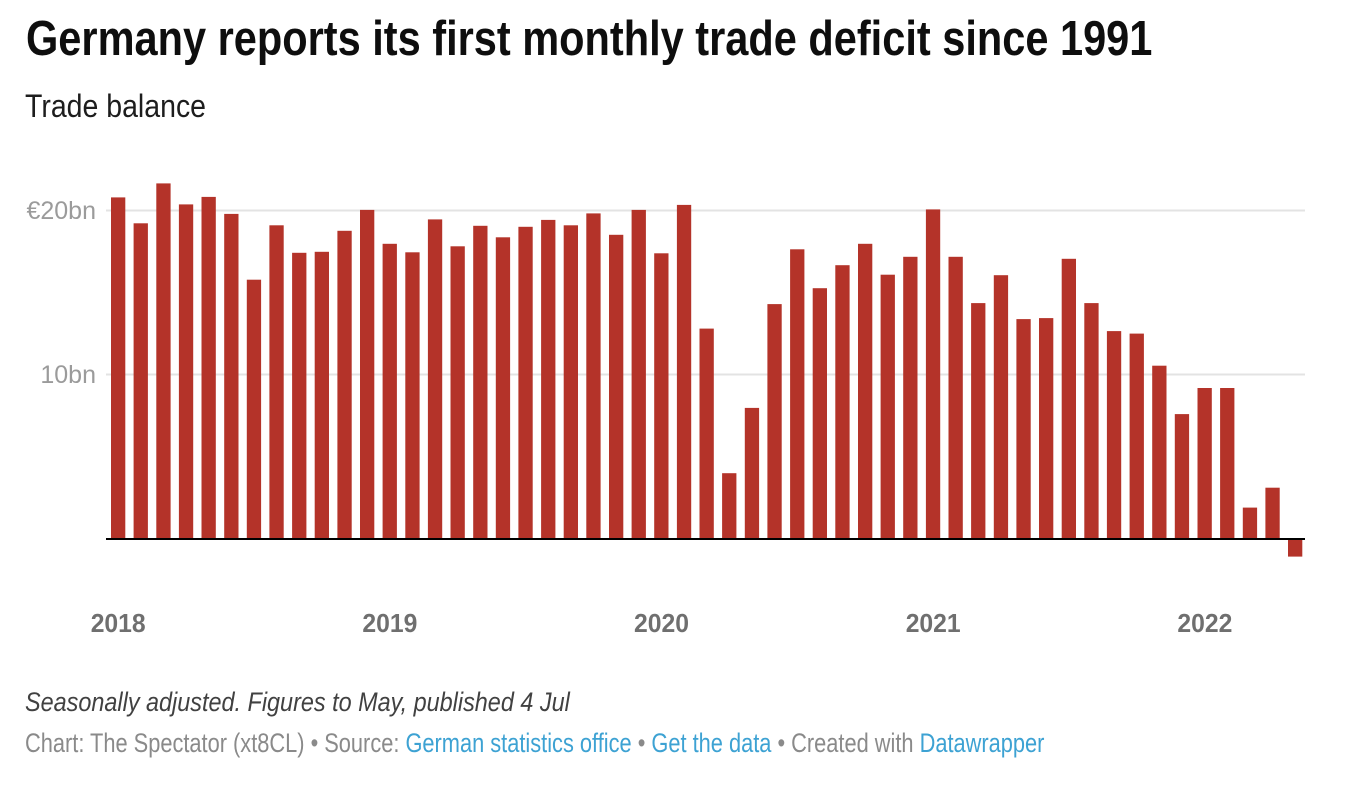  Describe the element at coordinates (118, 623) in the screenshot. I see `svg-text: 2018` at that location.